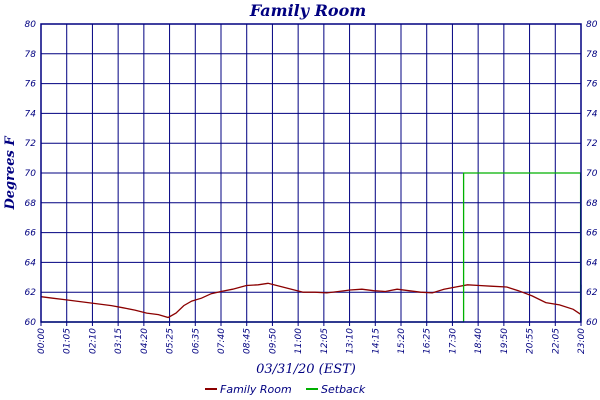 The width and height of the screenshot is (600, 400). I want to click on y-tick-label-left: 60, so click(31, 323).